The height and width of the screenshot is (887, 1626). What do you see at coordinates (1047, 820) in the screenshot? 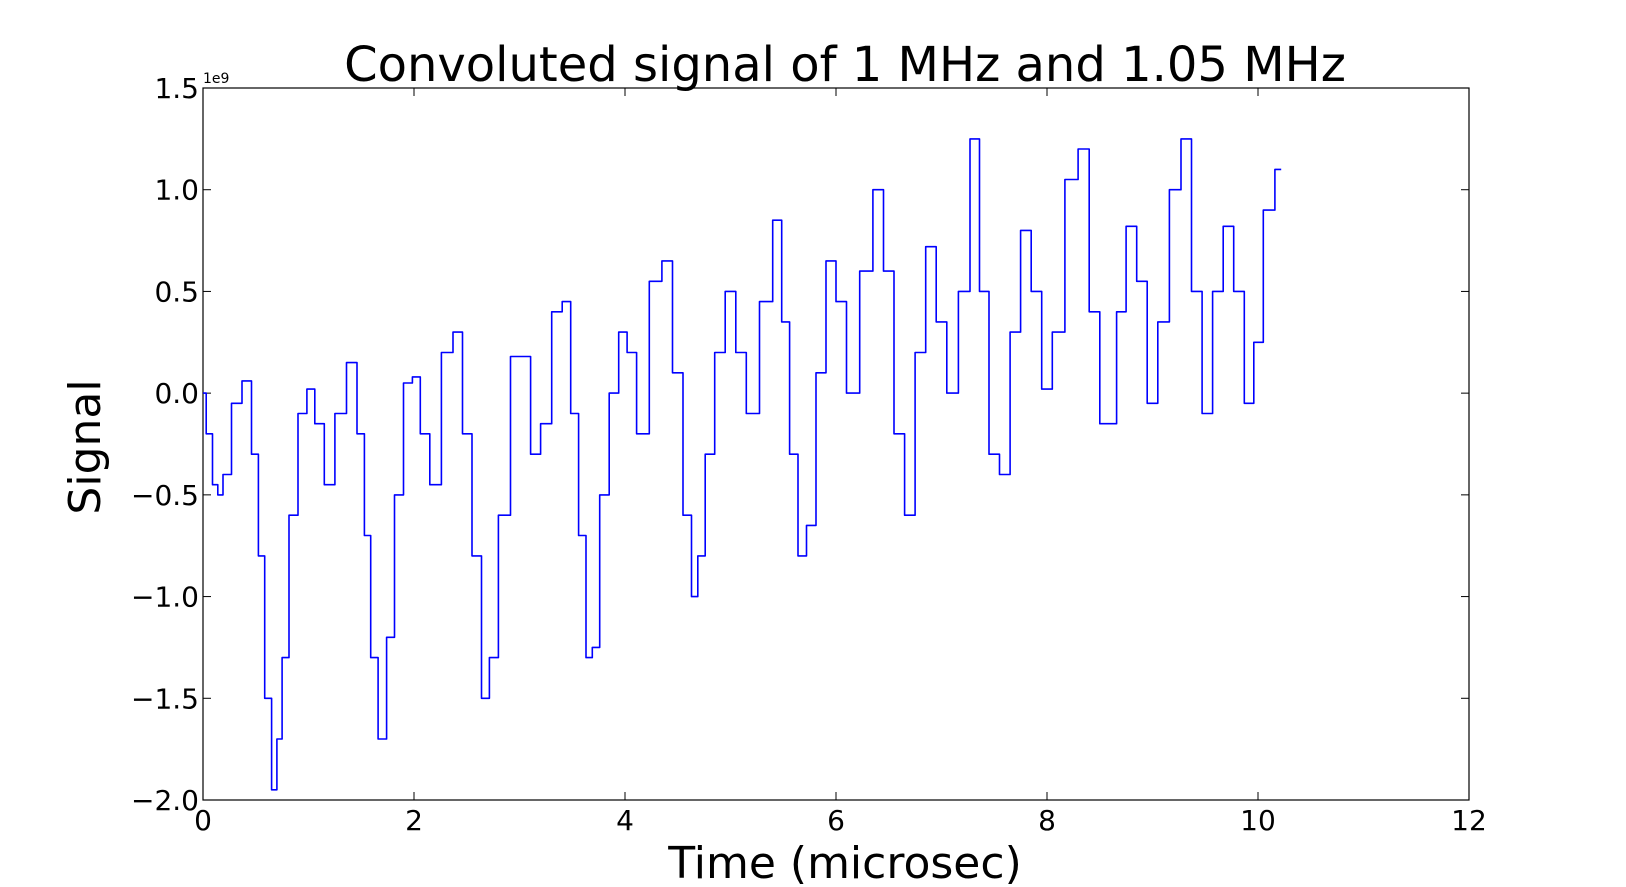
I see `x-tick-label: 8` at bounding box center [1047, 820].